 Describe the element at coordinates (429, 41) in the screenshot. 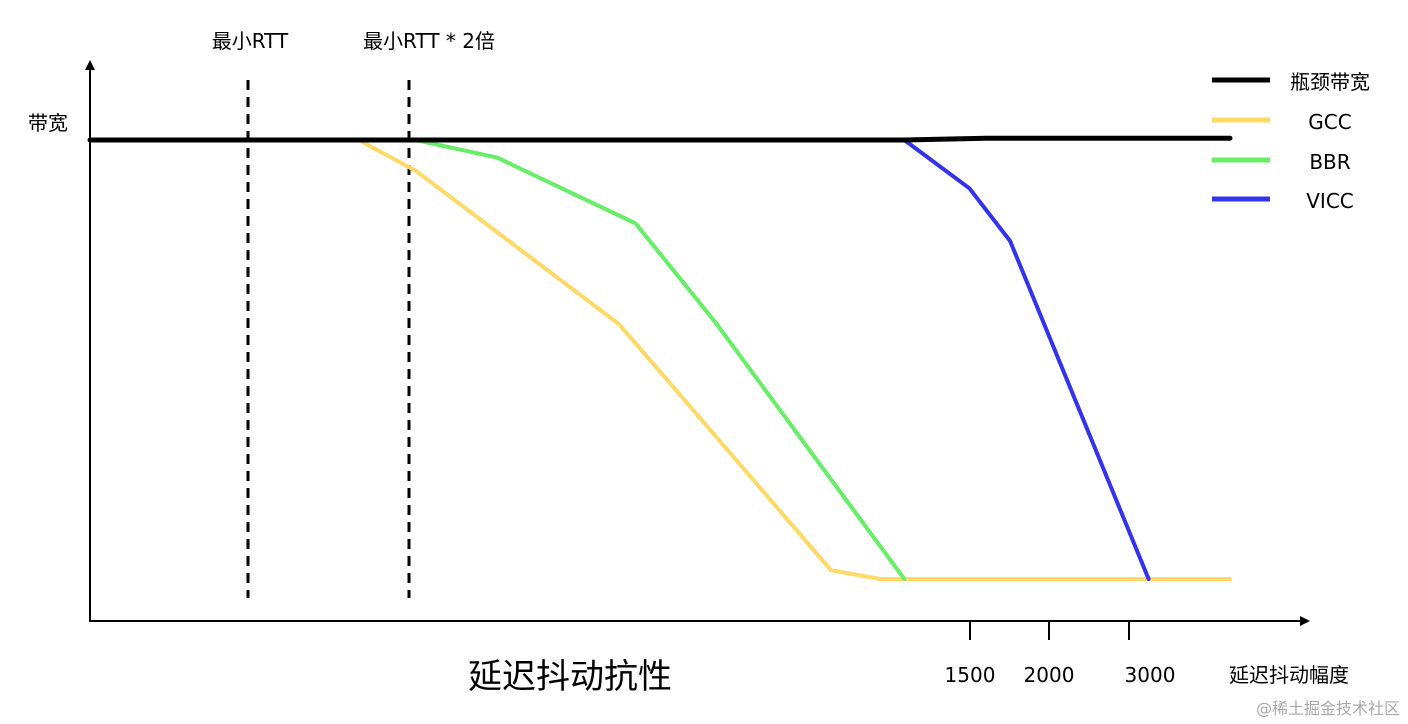

I see `vline-label-min-rtt-2x: 最小RTT * 2倍` at that location.